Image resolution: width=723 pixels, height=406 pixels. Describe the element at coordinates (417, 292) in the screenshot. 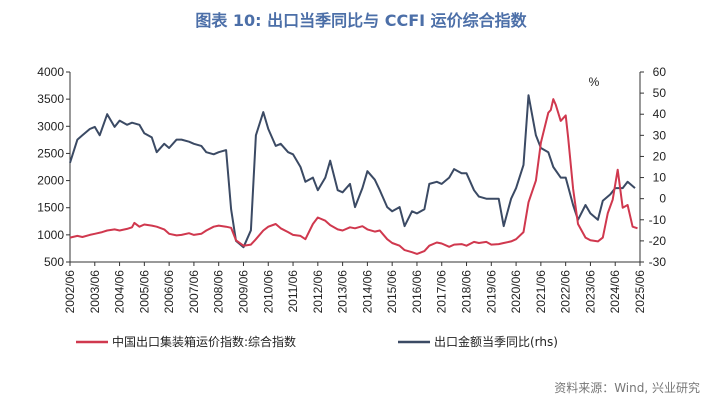

I see `x-tick-label: 2016/06` at that location.